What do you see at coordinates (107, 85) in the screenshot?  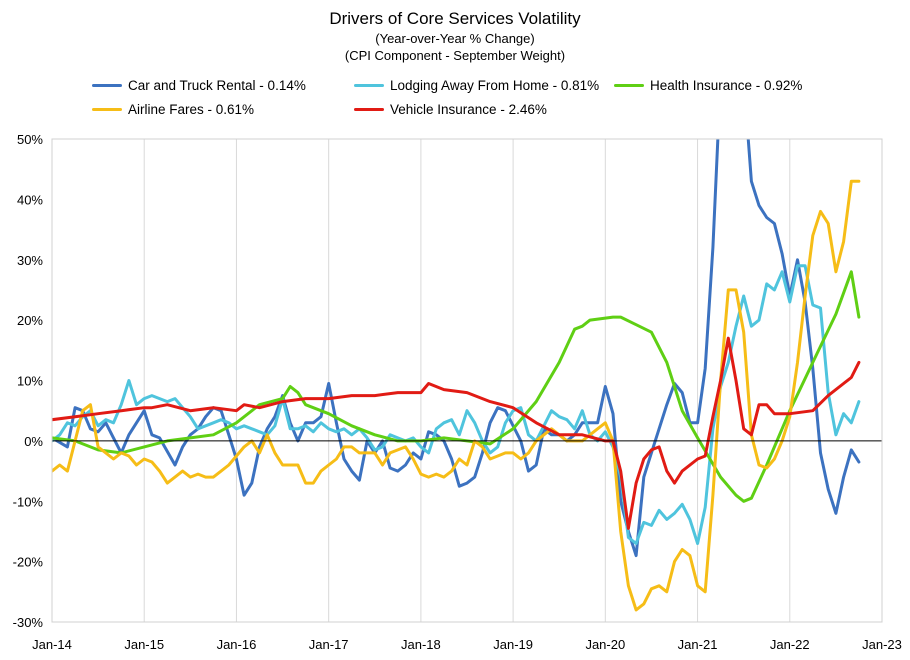 I see `legend-swatch-car-truck-rental` at bounding box center [107, 85].